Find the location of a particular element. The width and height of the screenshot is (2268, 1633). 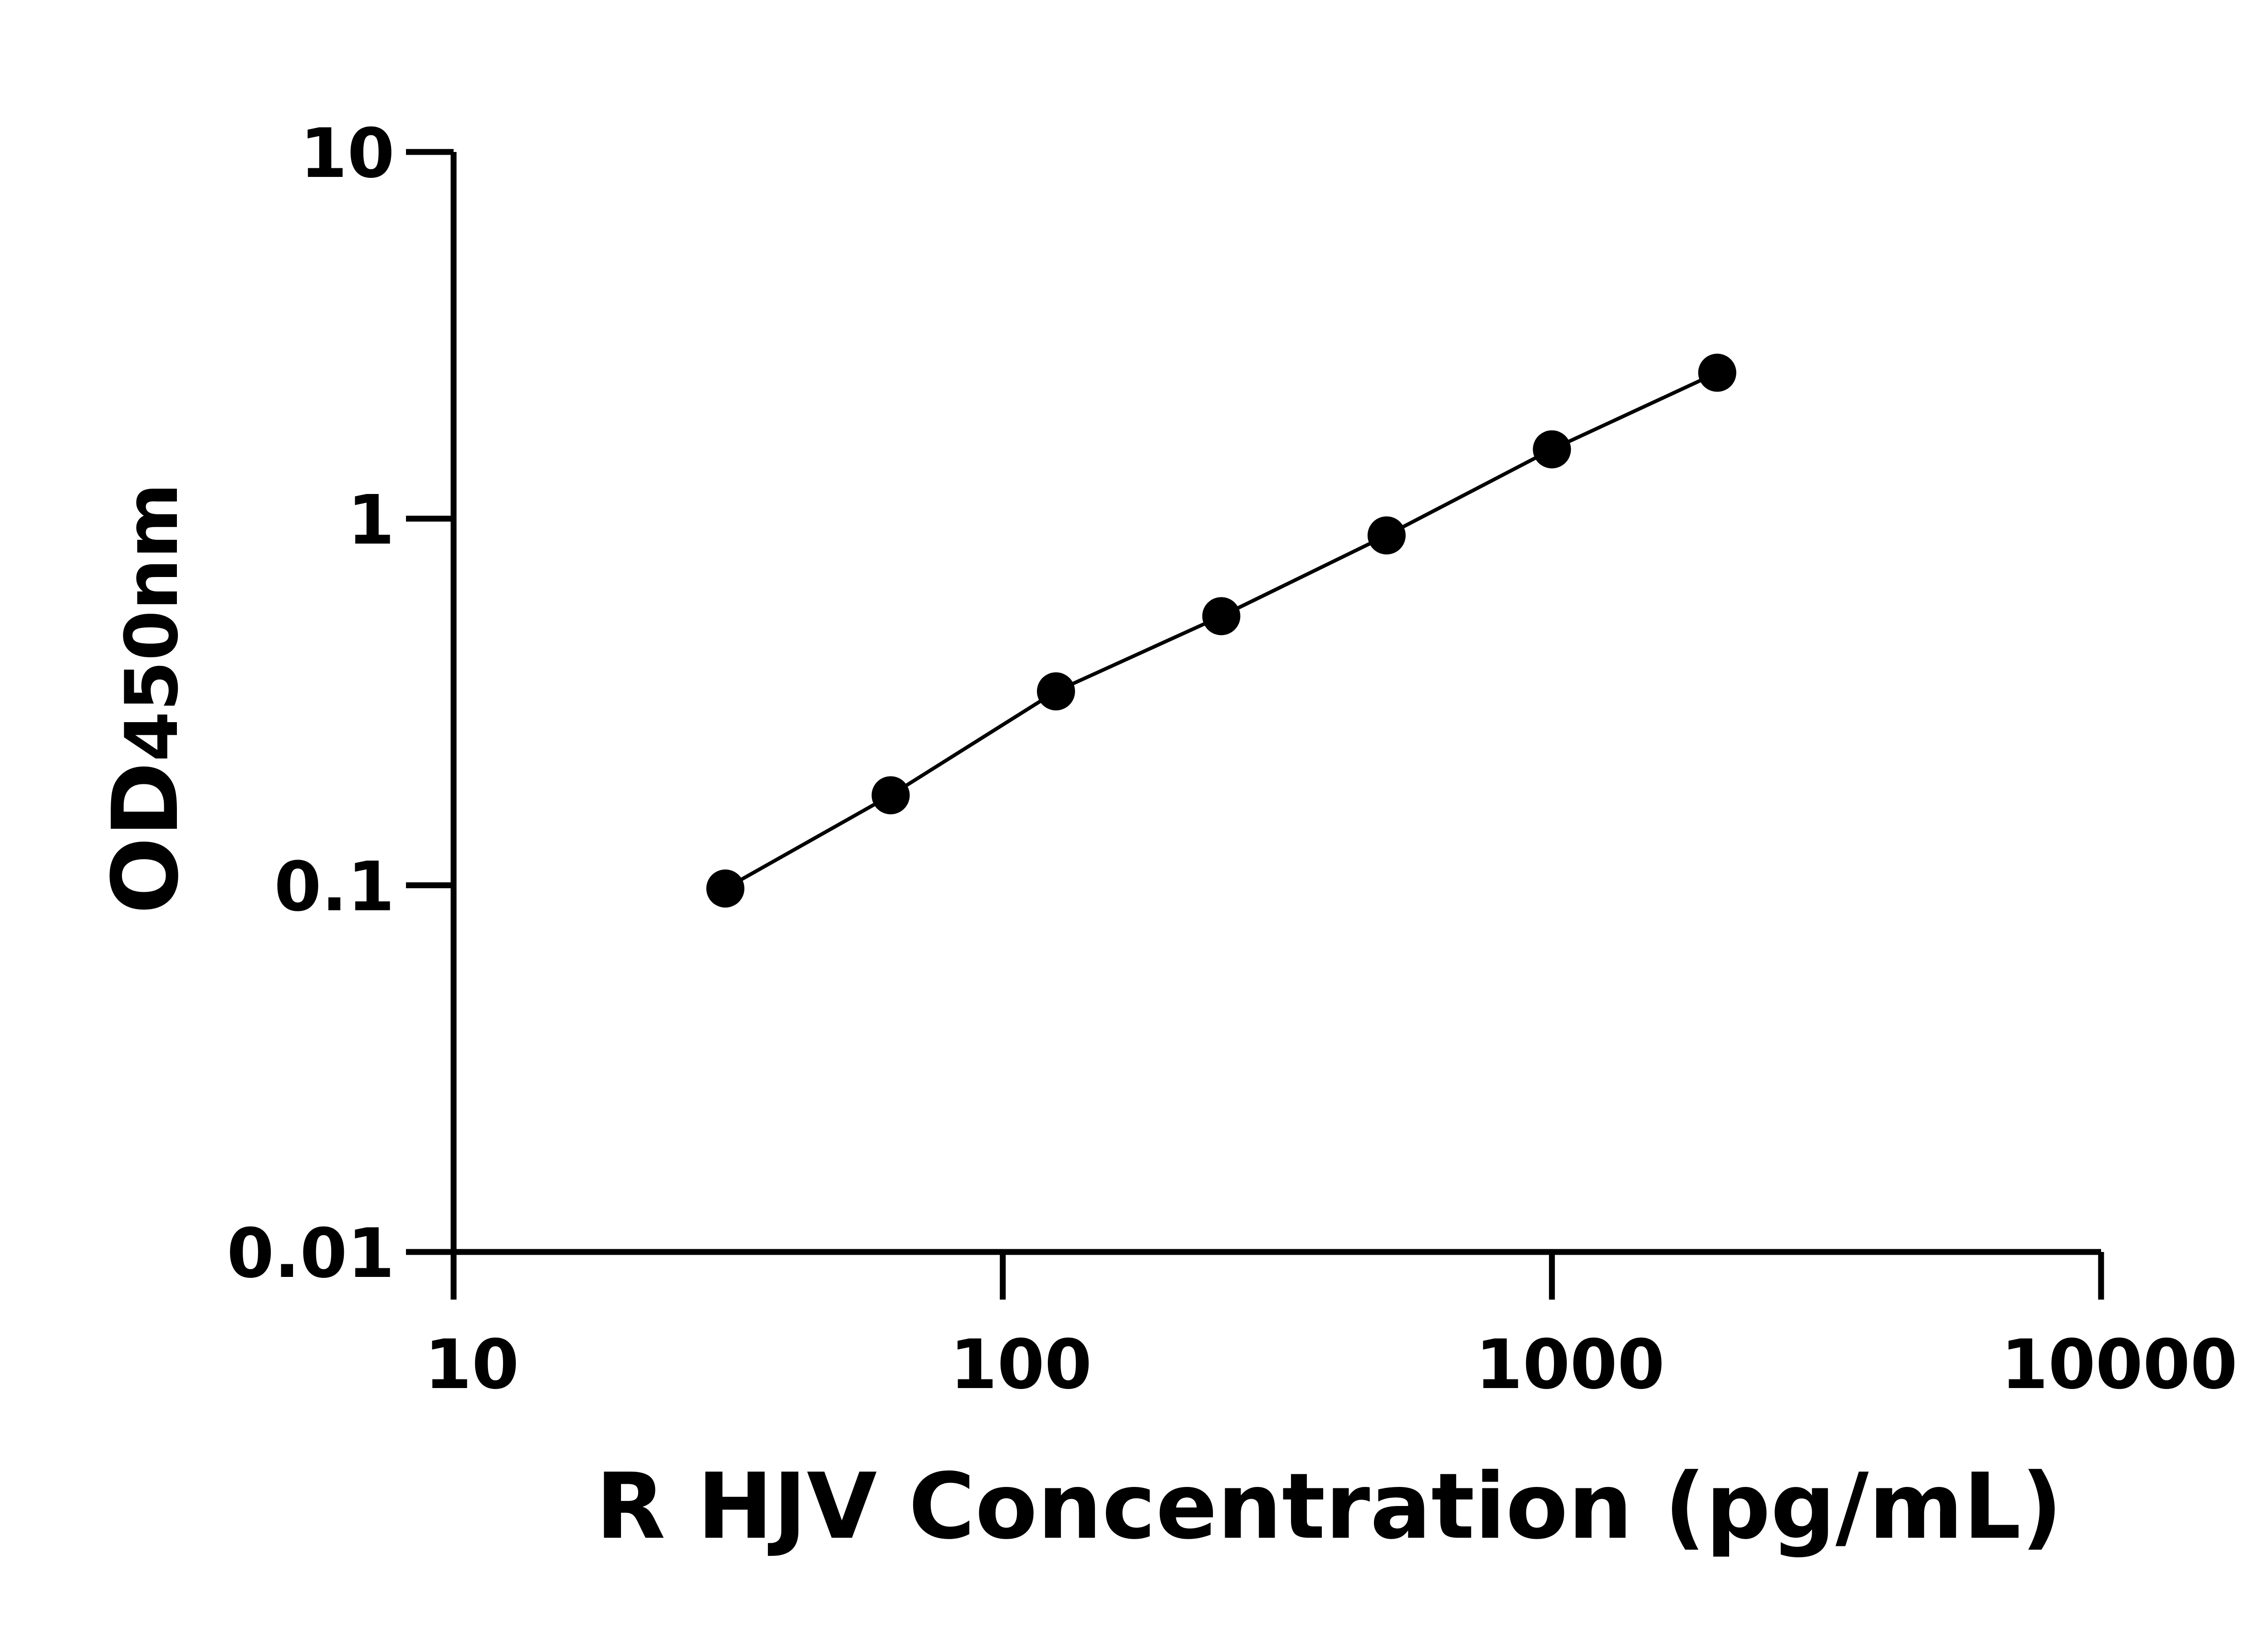

y-axis-label: OD450nm is located at coordinates (146, 698).